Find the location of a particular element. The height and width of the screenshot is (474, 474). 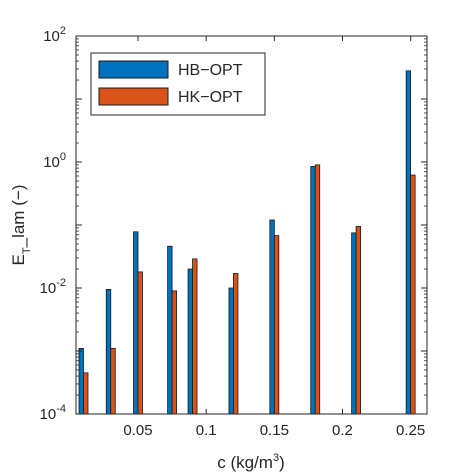

legend-label-hk-opt: HK−OPT is located at coordinates (210, 97).